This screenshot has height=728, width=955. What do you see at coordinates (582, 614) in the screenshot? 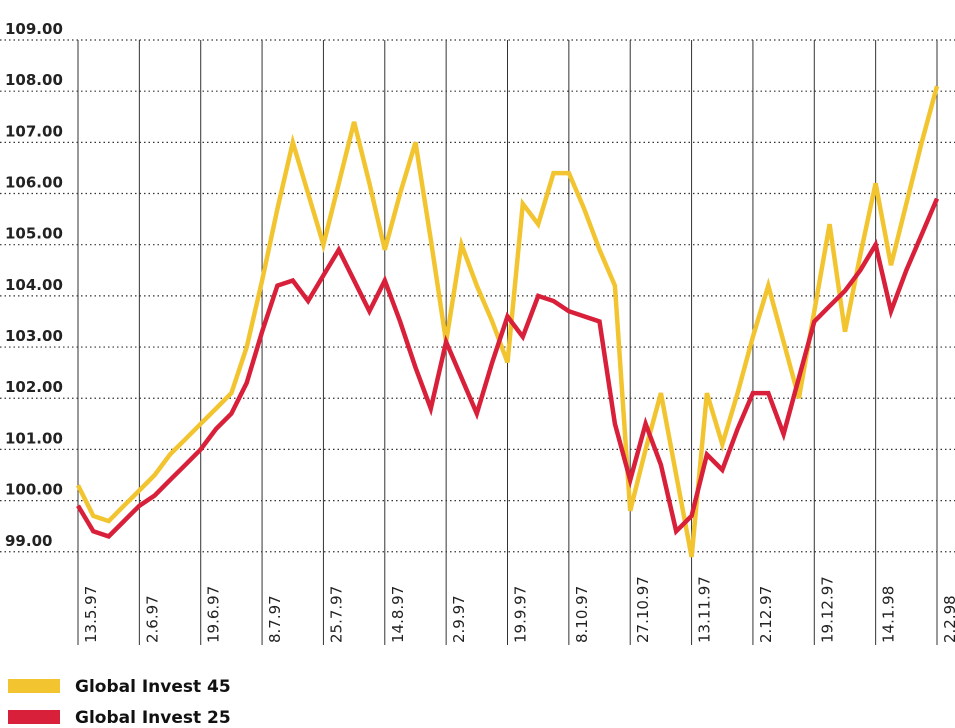
I see `x-tick-label: 8.10.97` at bounding box center [582, 614].